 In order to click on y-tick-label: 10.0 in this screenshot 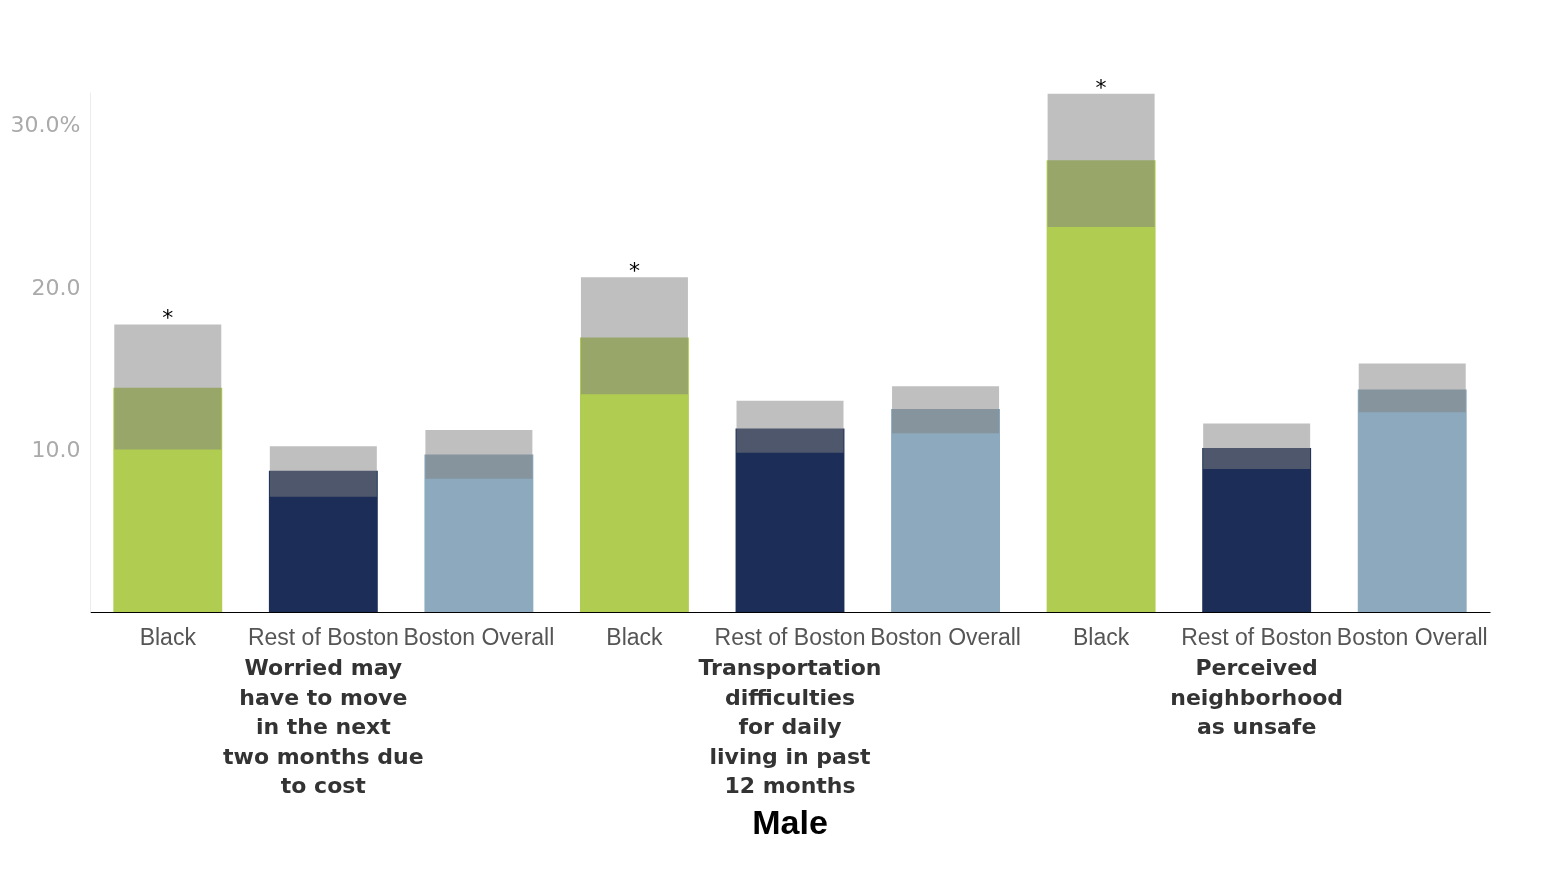, I will do `click(56, 449)`.